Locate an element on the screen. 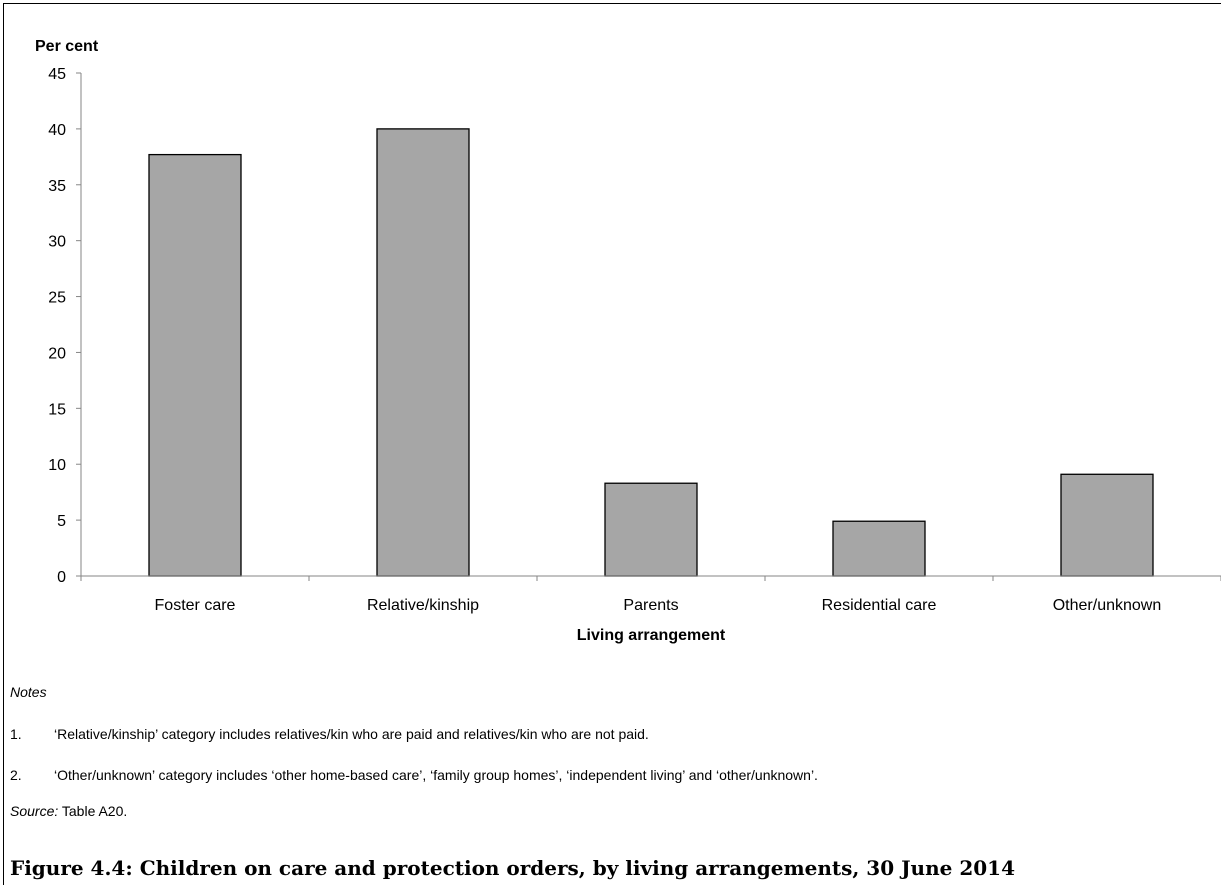 The width and height of the screenshot is (1221, 885). y-tick-label: 40 is located at coordinates (57, 130).